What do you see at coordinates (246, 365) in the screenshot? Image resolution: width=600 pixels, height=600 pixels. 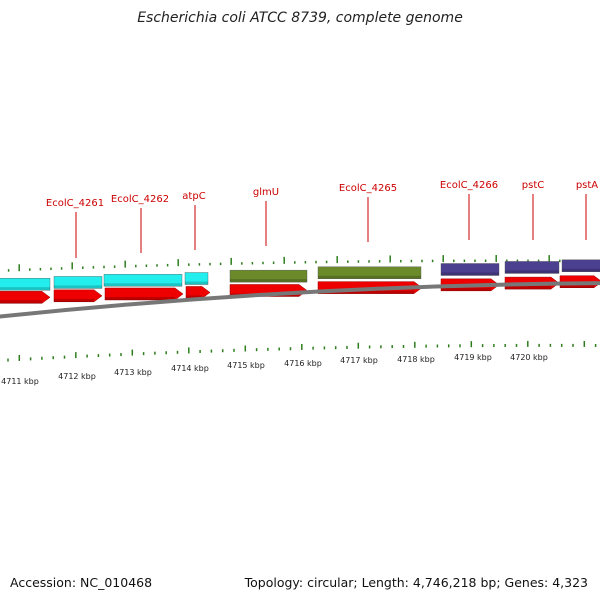 I see `kbp-label: 4715 kbp` at bounding box center [246, 365].